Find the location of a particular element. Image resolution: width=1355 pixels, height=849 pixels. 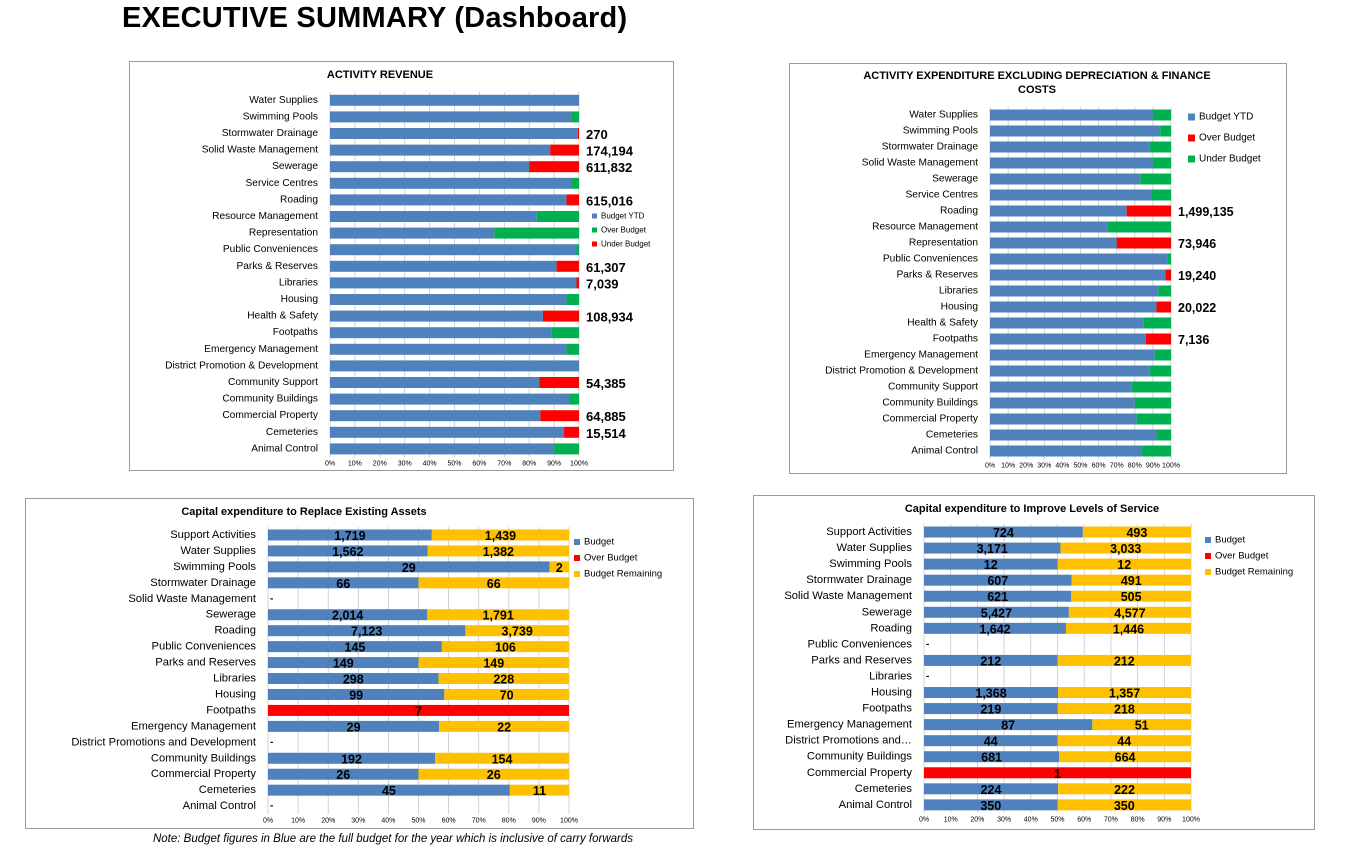

x-tick-label: 60% is located at coordinates (479, 464).